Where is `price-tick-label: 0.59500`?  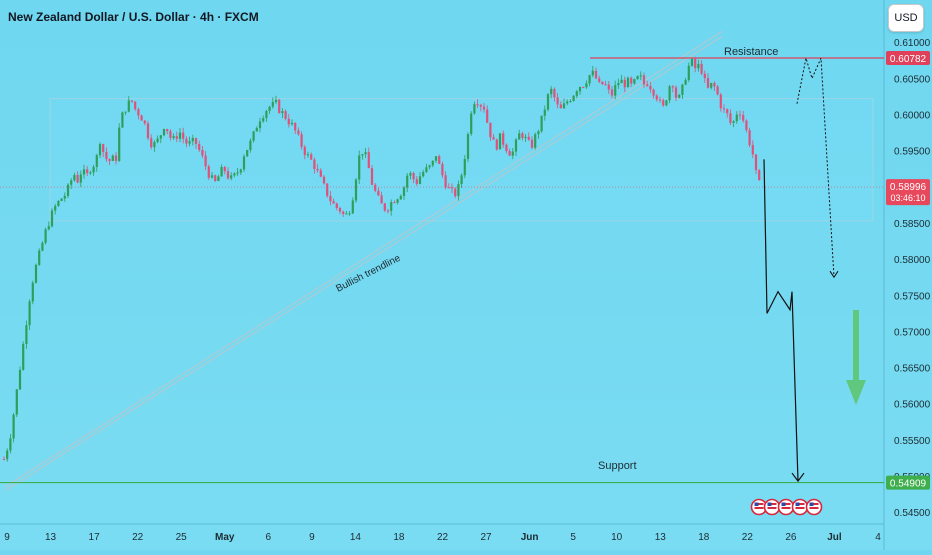
price-tick-label: 0.59500 is located at coordinates (912, 152).